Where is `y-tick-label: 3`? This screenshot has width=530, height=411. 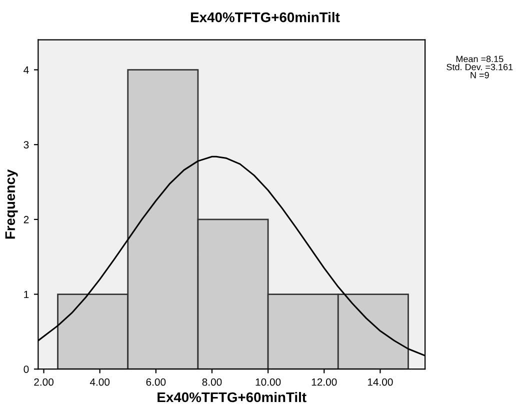 y-tick-label: 3 is located at coordinates (26, 144).